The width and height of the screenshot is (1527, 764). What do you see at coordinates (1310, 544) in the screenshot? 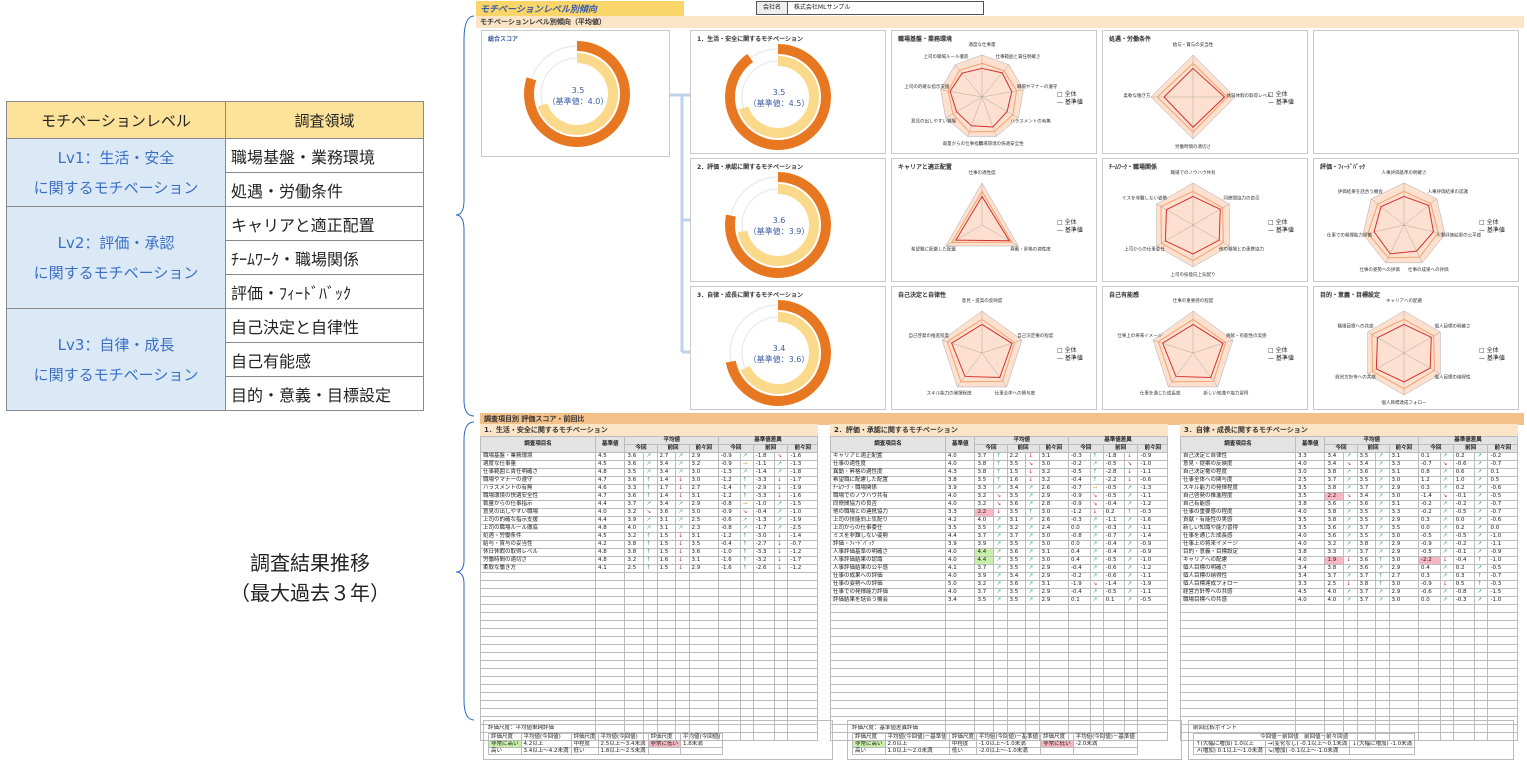
I see `table-cell: 4.0` at bounding box center [1310, 544].